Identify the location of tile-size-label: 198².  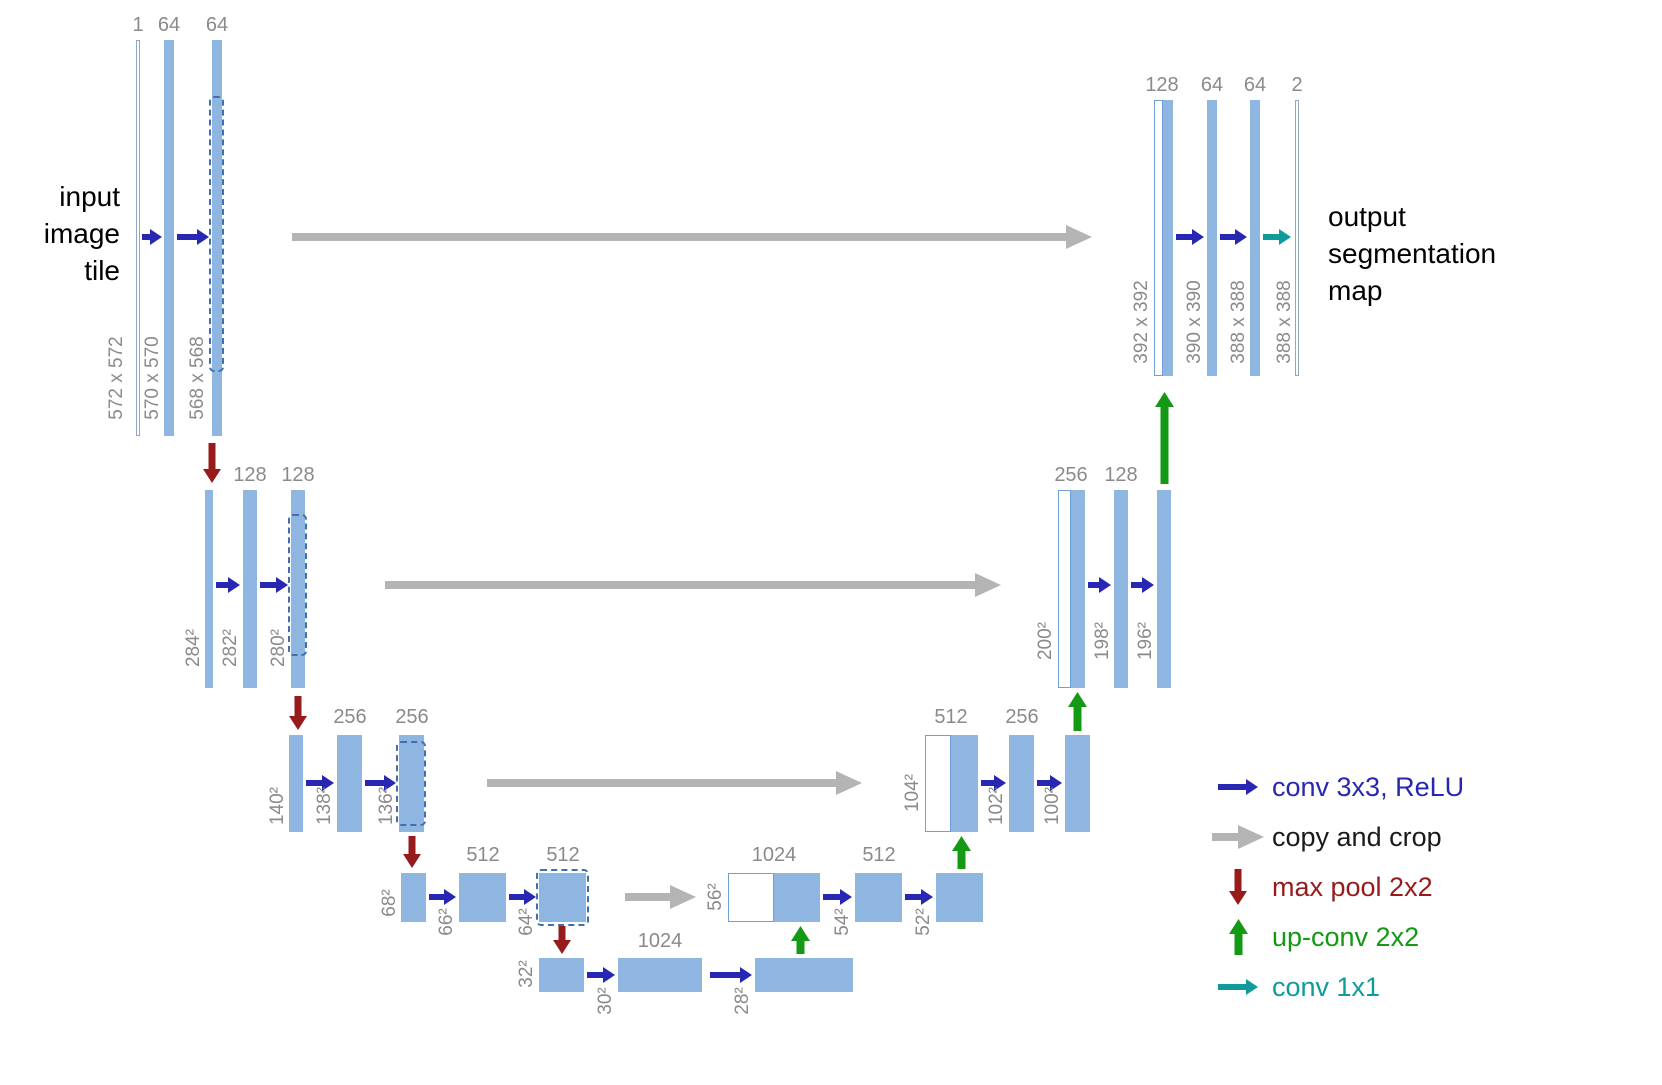
(1102, 641).